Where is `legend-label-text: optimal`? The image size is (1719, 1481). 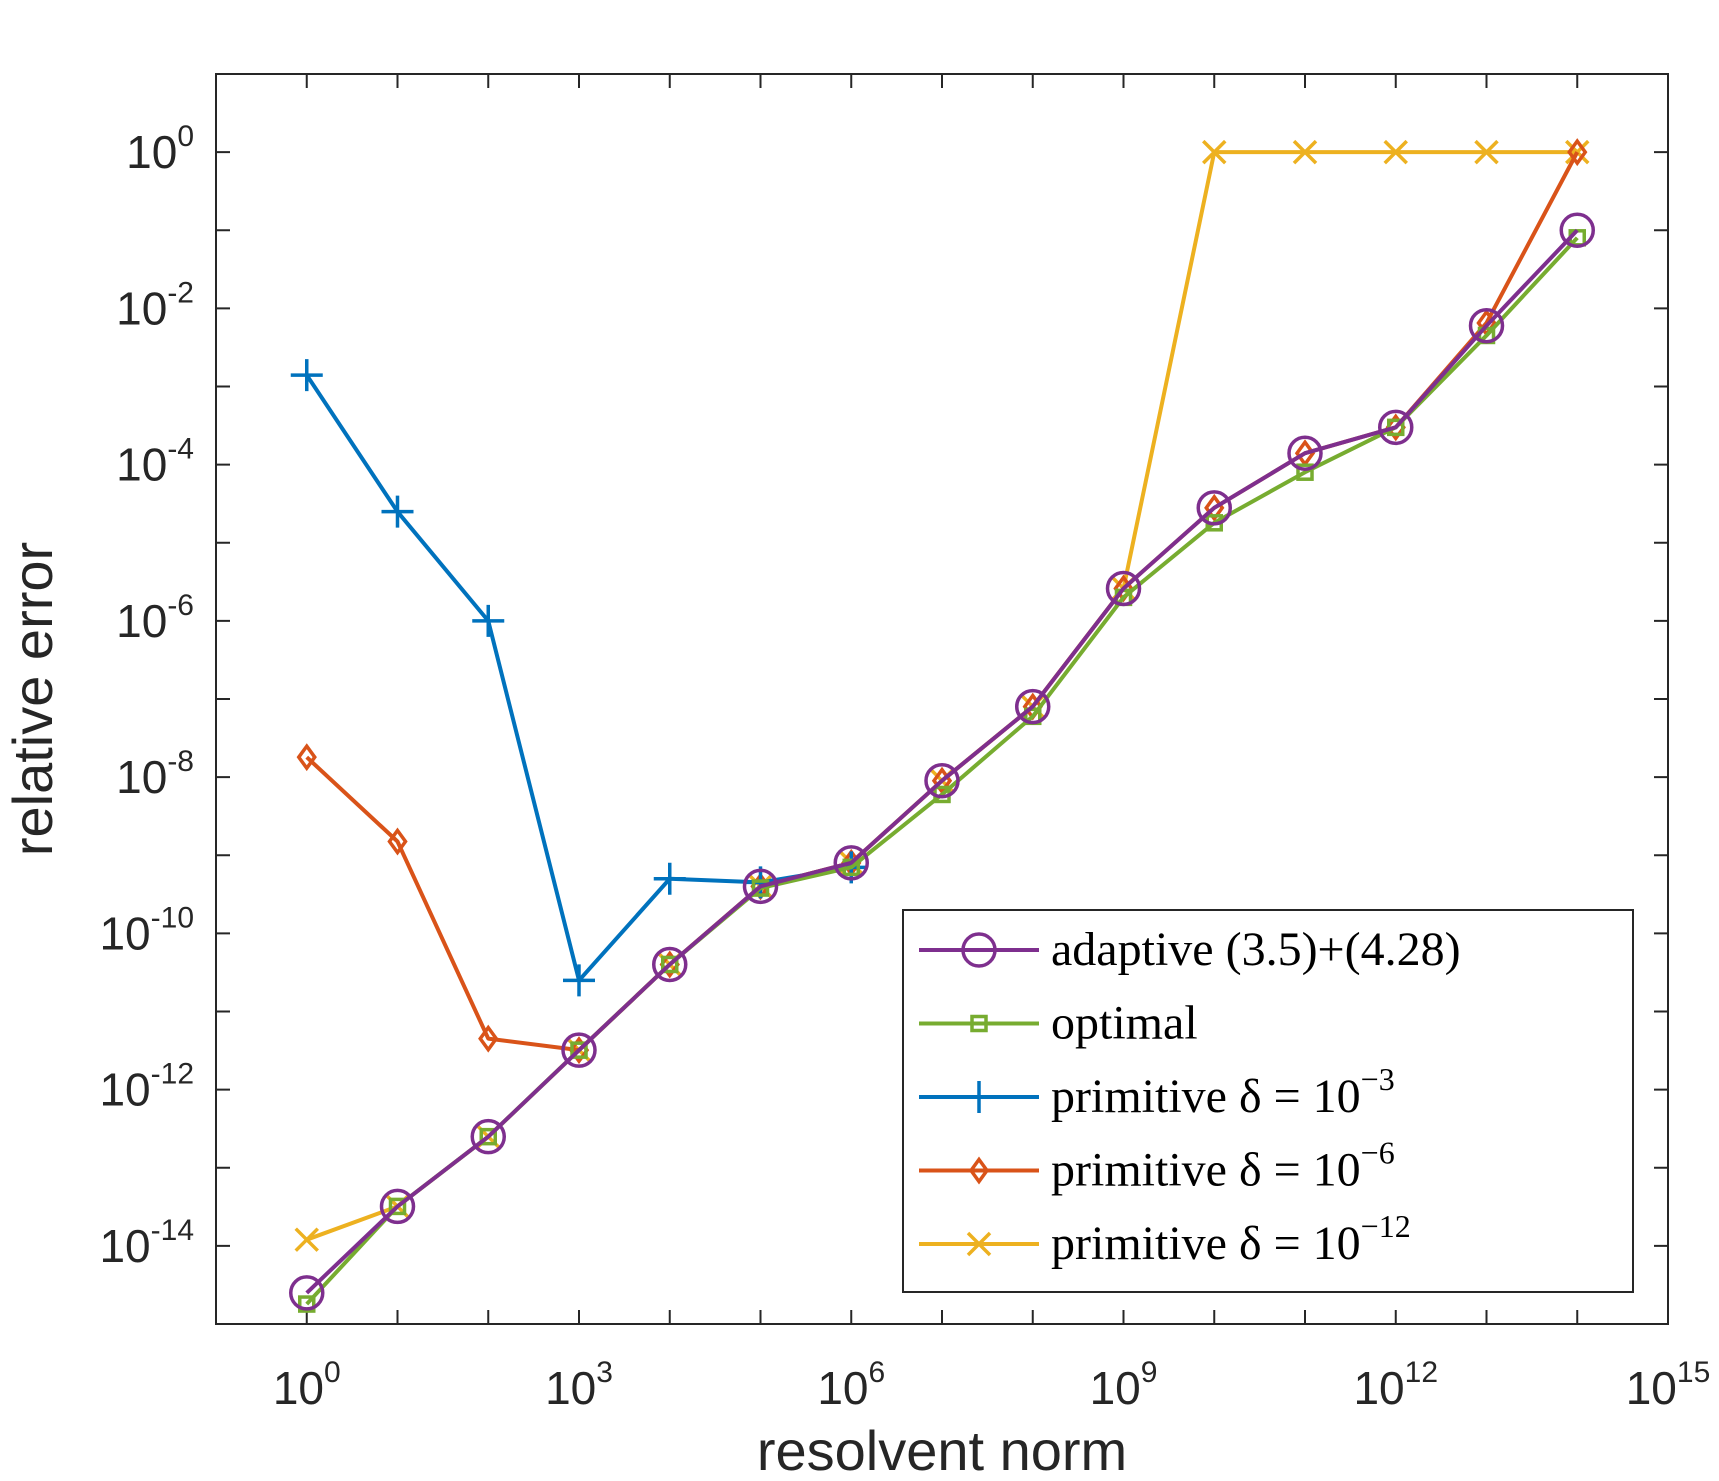 legend-label-text: optimal is located at coordinates (1124, 1023).